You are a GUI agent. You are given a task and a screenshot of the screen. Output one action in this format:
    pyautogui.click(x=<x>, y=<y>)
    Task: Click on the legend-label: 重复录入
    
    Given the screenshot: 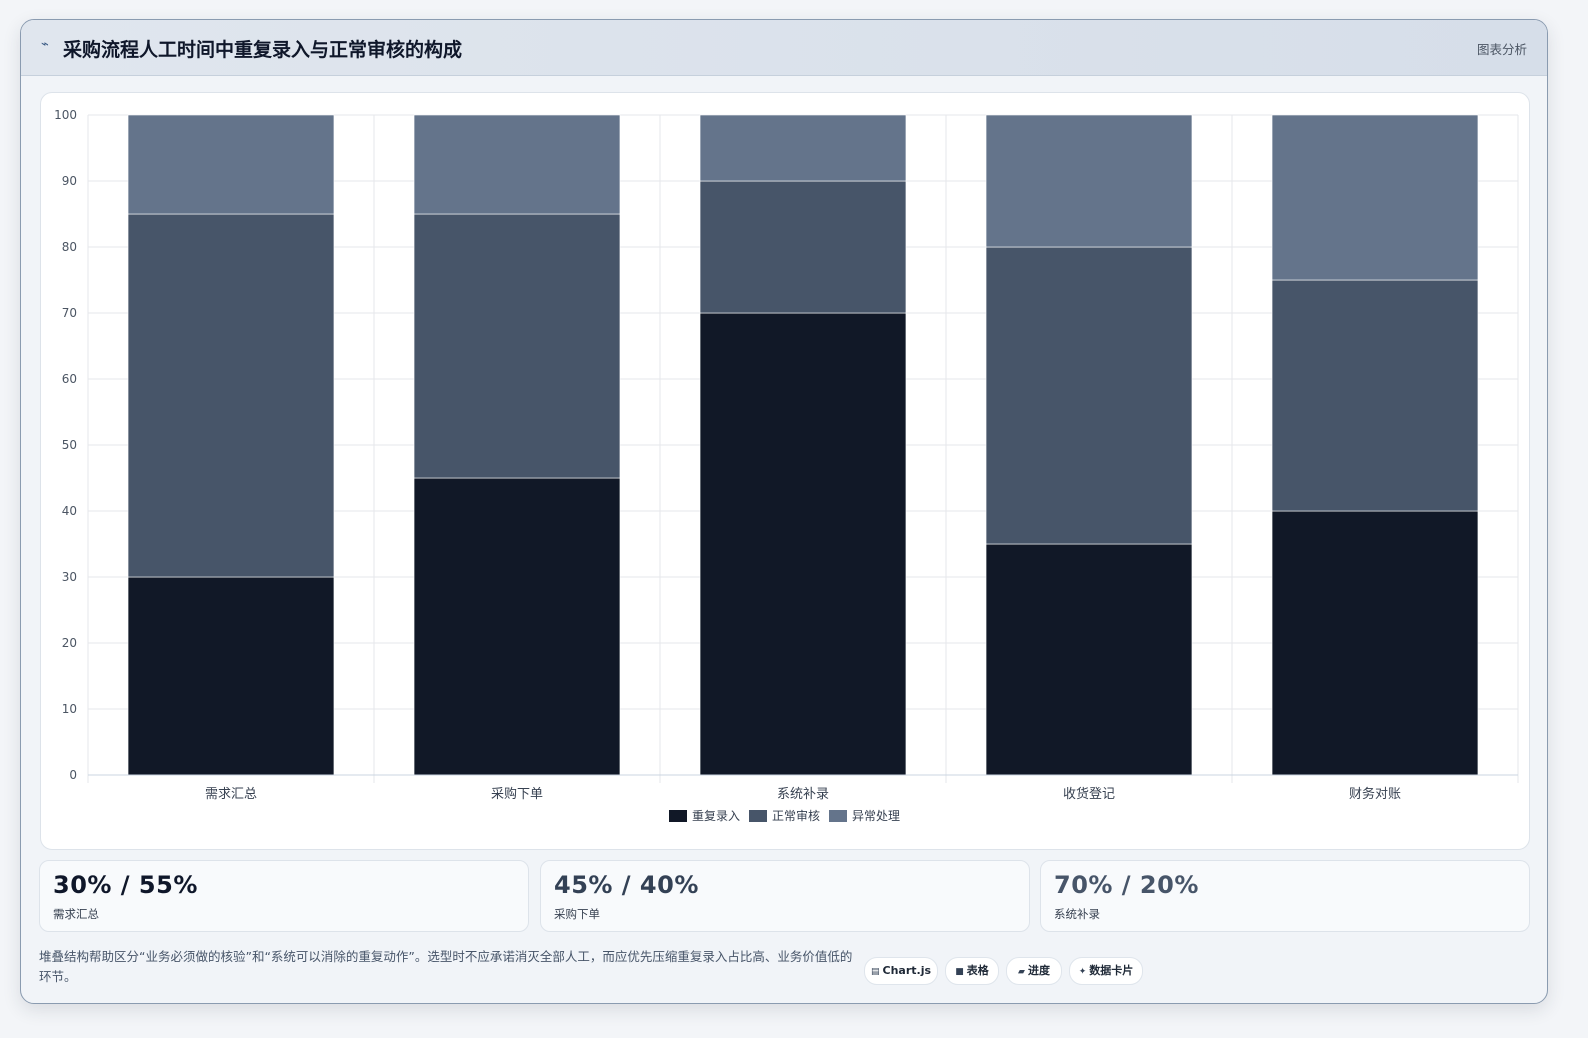 What is the action you would take?
    pyautogui.click(x=716, y=816)
    